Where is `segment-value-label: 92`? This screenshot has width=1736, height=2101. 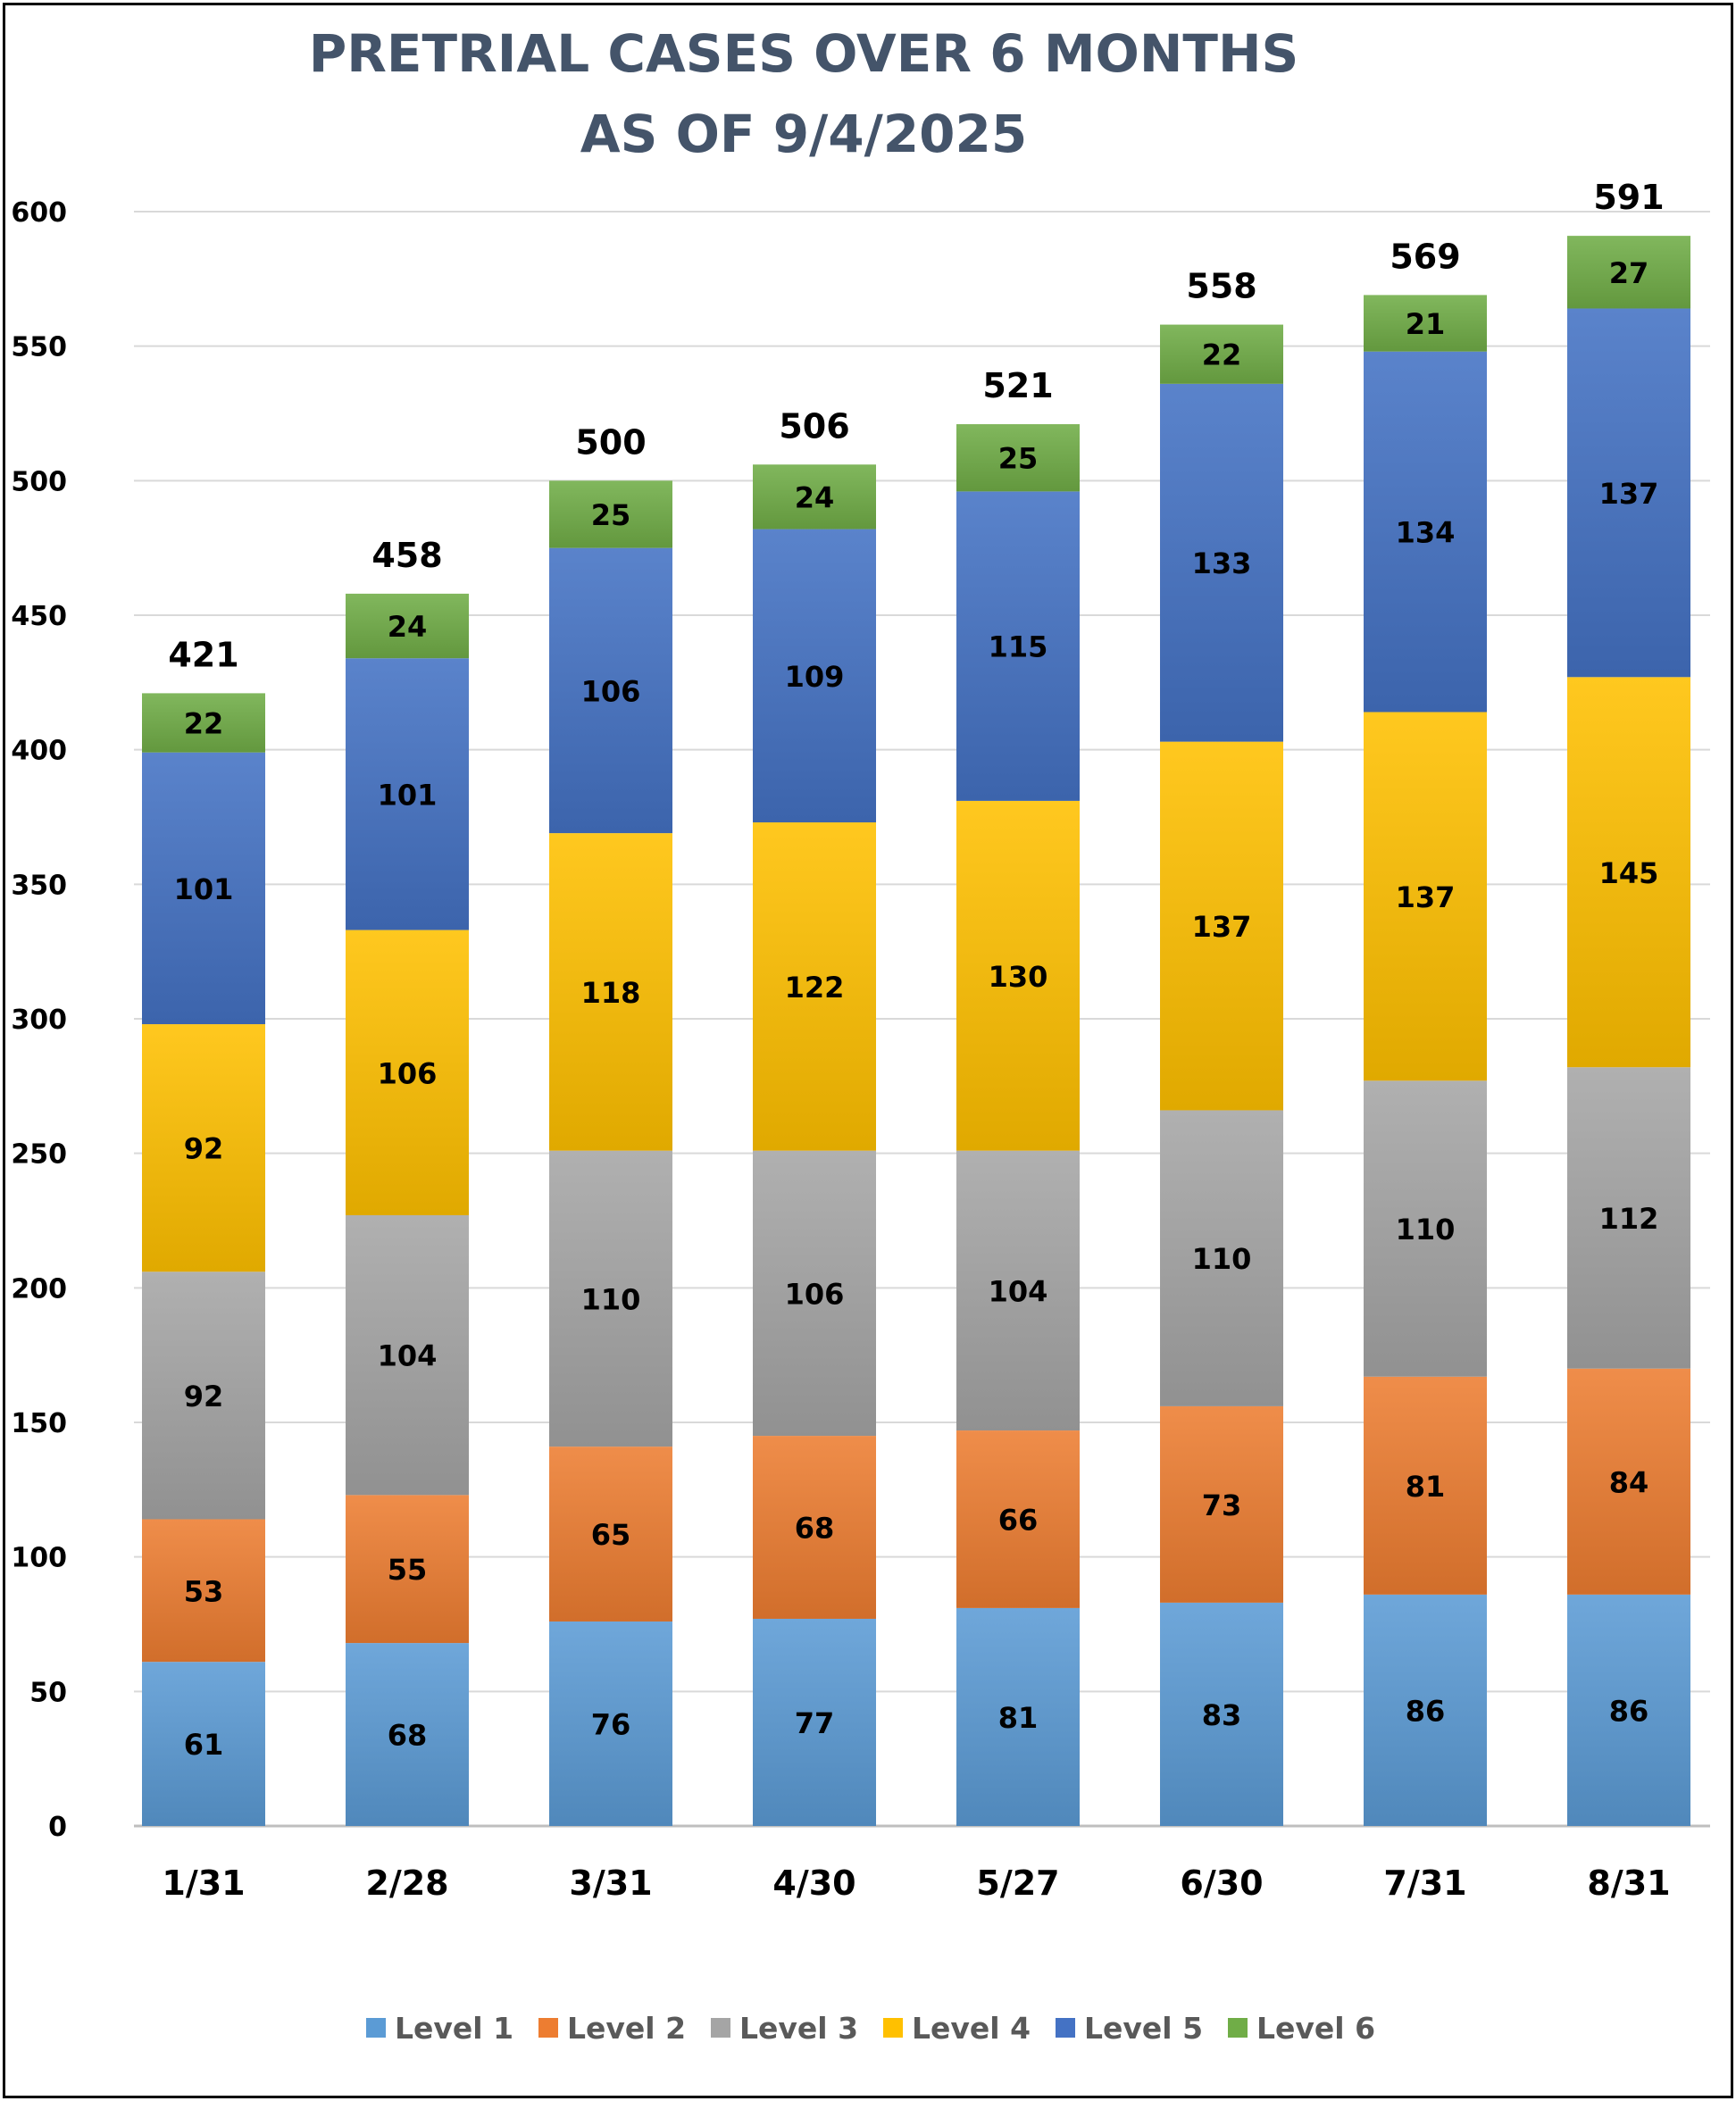
segment-value-label: 92 is located at coordinates (204, 1149).